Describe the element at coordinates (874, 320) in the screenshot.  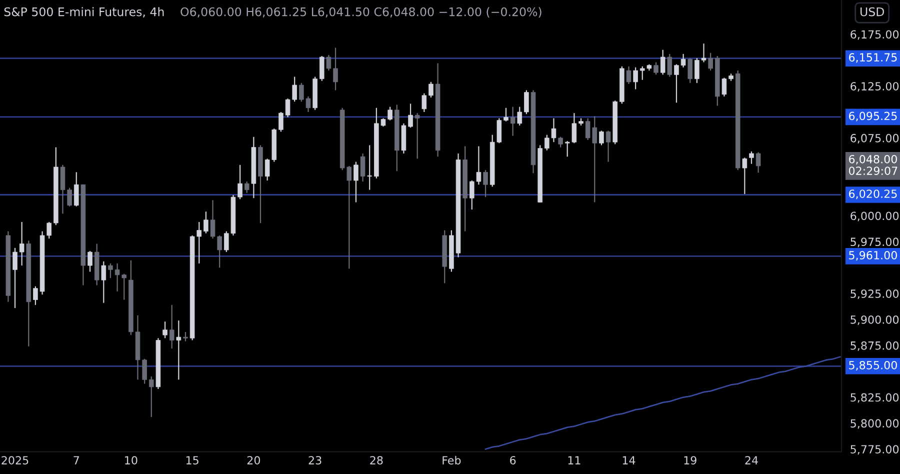
I see `y-tick-label: 5,900.00` at that location.